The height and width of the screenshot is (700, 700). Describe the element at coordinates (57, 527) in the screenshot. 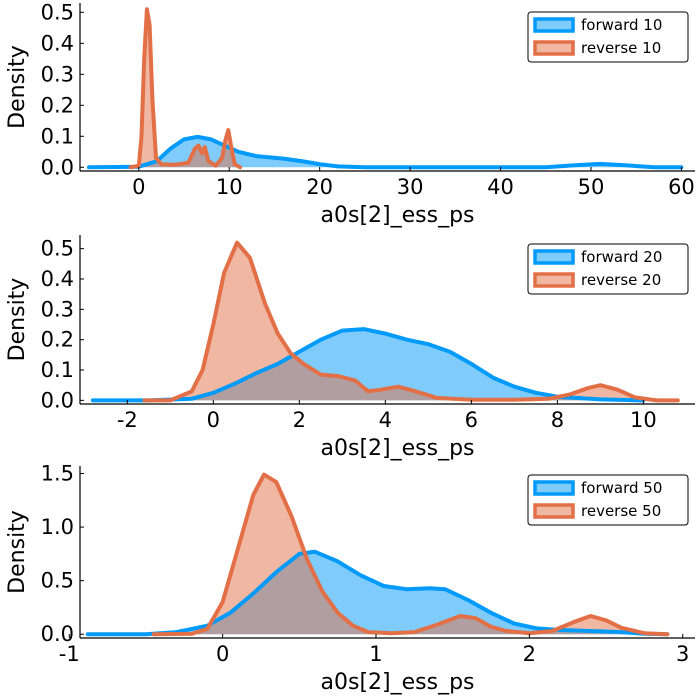

I see `y-tick-label: 1.0` at that location.